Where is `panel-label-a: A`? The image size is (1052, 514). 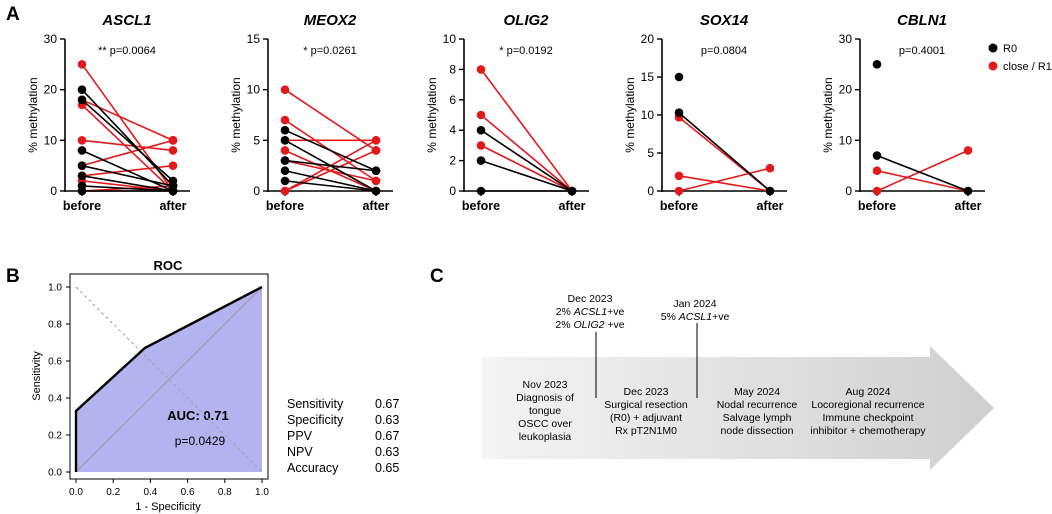 panel-label-a: A is located at coordinates (13, 14).